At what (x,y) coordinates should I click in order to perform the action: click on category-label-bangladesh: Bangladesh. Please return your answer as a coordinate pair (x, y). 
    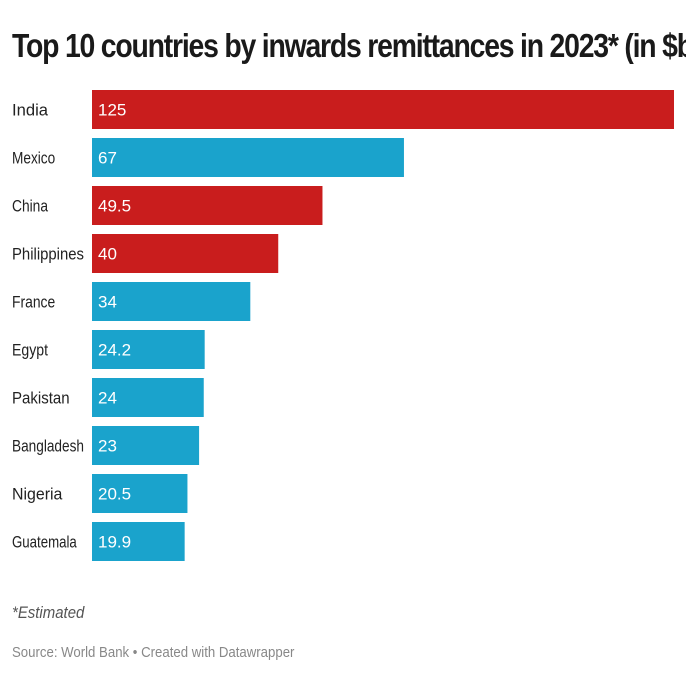
    Looking at the image, I should click on (48, 446).